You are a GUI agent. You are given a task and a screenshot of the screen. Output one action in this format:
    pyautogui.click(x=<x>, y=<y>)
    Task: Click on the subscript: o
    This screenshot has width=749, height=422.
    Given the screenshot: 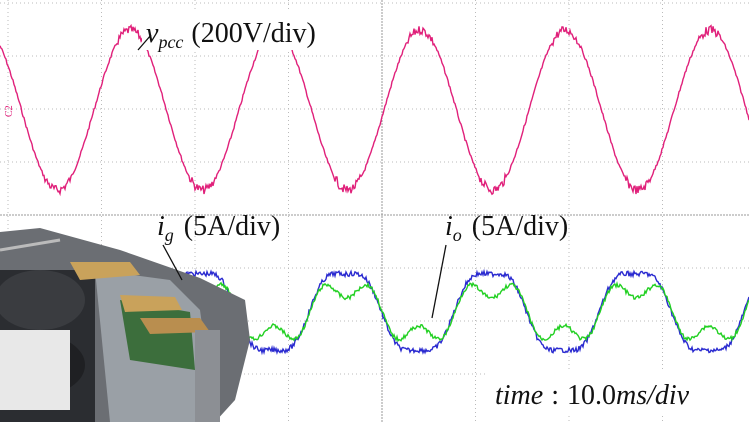 What is the action you would take?
    pyautogui.click(x=457, y=235)
    